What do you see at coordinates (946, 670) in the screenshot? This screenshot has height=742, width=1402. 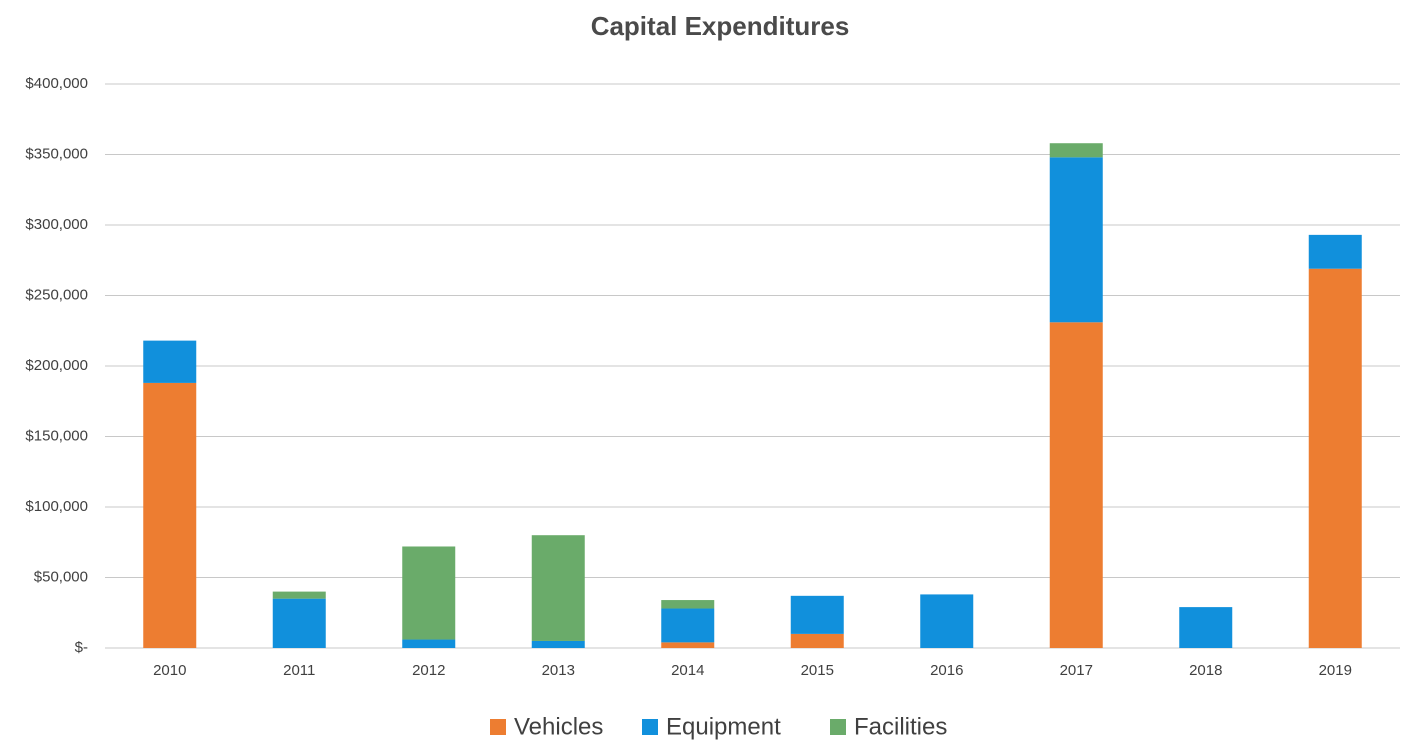 I see `x-tick-label: 2016` at bounding box center [946, 670].